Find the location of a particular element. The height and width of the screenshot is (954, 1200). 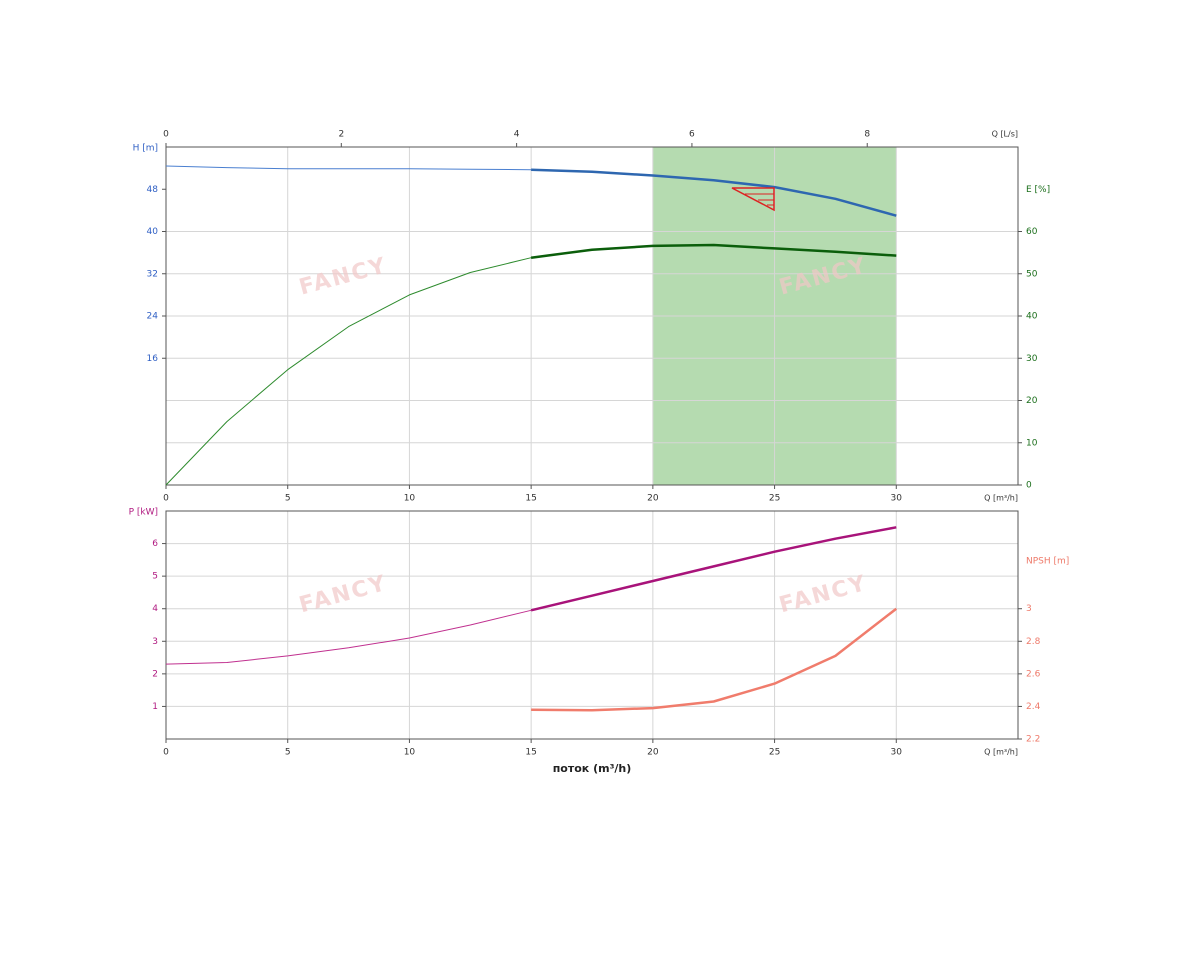

y-axis-label: H [m] is located at coordinates (145, 149).